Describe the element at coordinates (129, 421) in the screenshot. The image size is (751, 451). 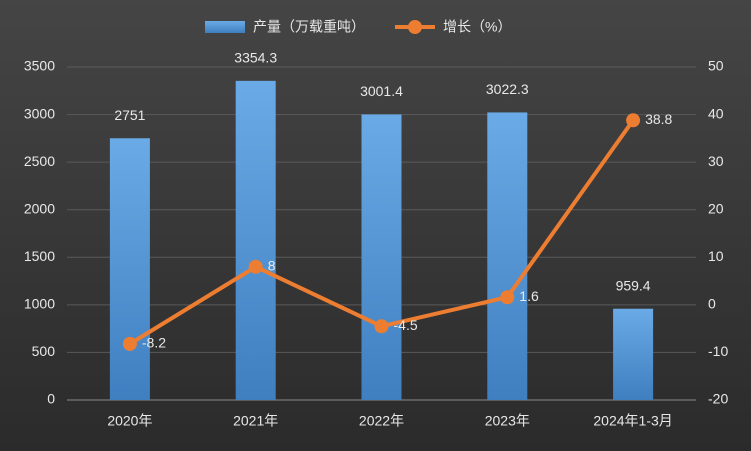
I see `x-tick-label: 2020年` at that location.